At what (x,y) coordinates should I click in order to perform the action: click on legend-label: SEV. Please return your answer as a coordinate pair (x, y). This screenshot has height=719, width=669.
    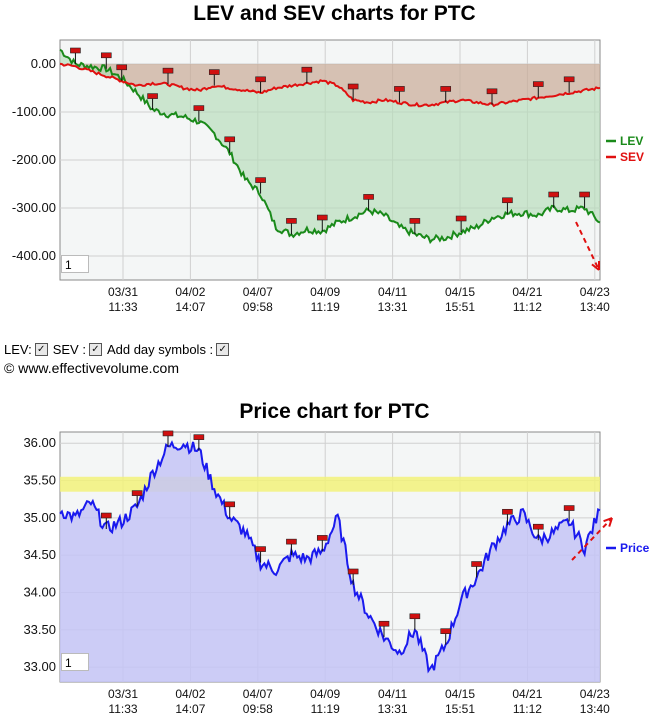
    Looking at the image, I should click on (632, 157).